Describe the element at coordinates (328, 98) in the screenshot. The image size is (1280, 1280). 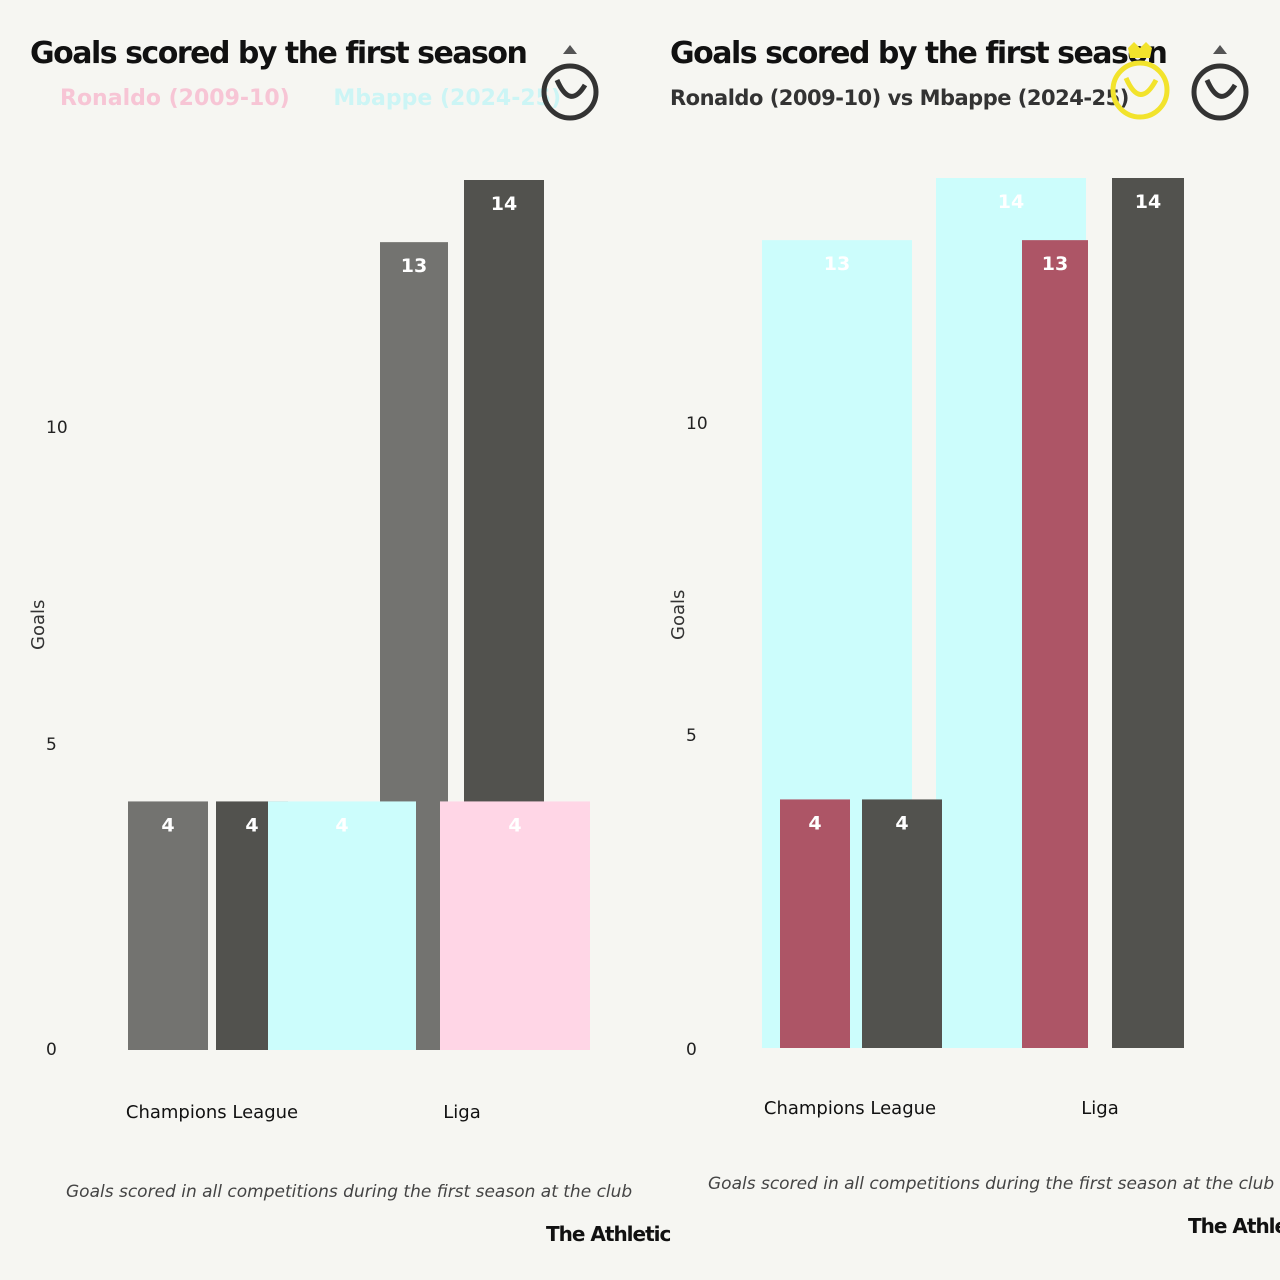
I see `chart-legend: Ronaldo (2009-10) Mbappe (2024-25)` at that location.